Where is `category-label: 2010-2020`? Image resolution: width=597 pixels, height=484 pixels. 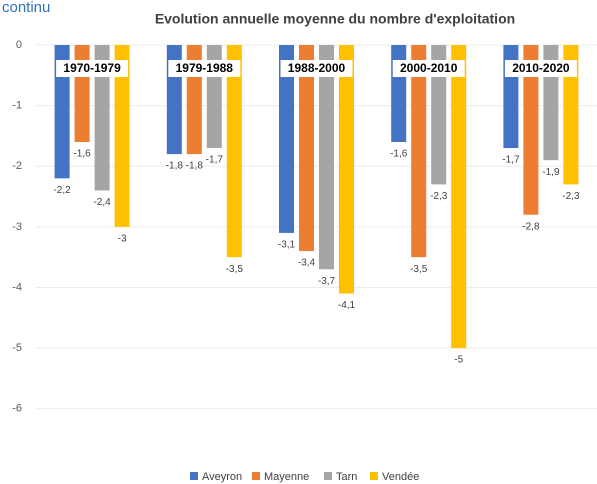 category-label: 2010-2020 is located at coordinates (541, 68).